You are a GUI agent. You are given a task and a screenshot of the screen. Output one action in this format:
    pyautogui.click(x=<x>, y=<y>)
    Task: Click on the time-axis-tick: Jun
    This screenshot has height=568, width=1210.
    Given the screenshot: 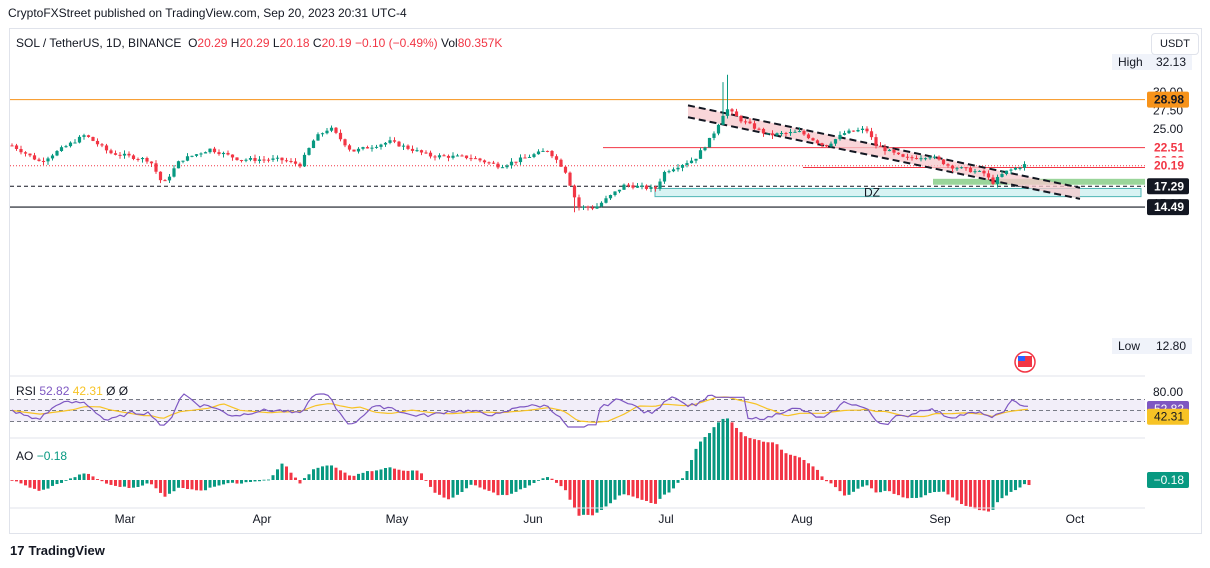 What is the action you would take?
    pyautogui.click(x=532, y=519)
    